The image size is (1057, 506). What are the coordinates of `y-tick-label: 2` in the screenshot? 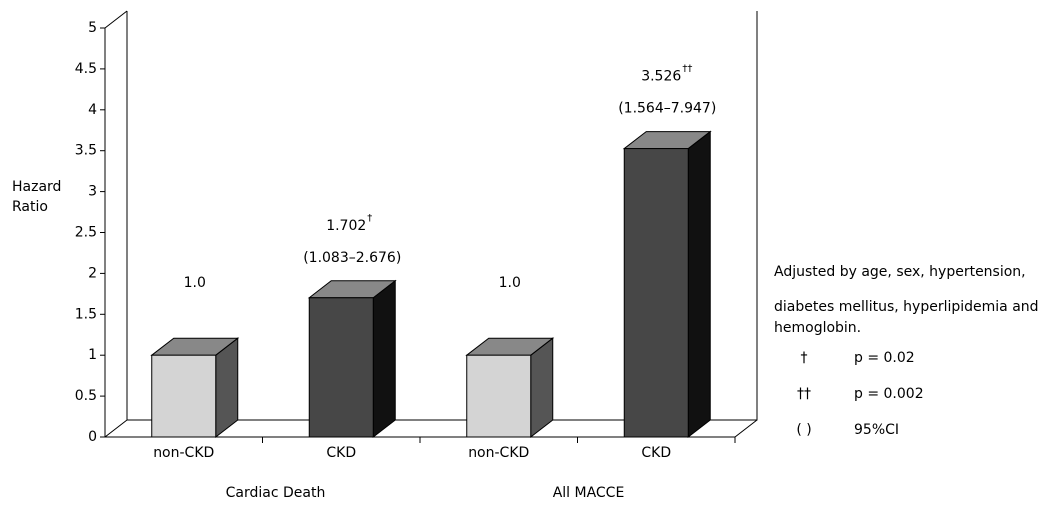 It's located at (92, 273).